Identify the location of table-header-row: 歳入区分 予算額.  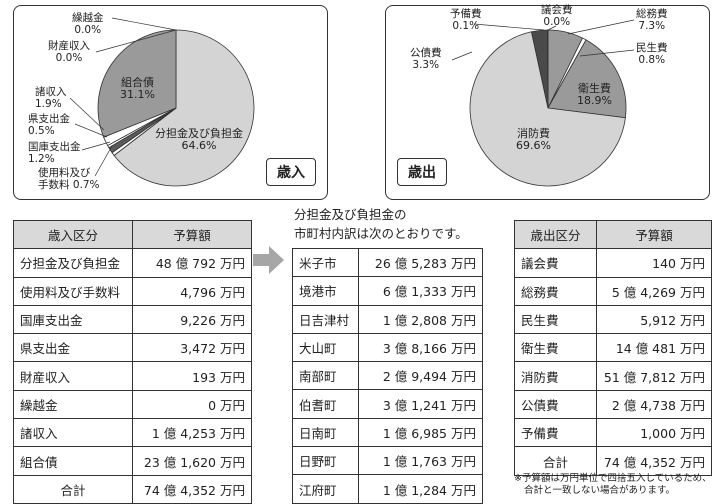
(133, 235).